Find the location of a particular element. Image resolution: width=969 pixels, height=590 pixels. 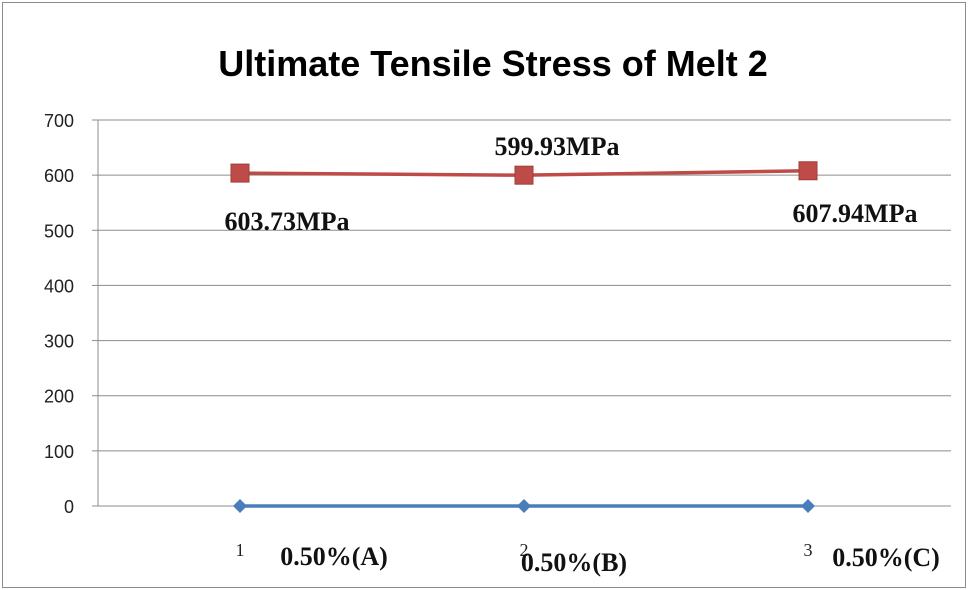

y-tick-label: 0 is located at coordinates (69, 507).